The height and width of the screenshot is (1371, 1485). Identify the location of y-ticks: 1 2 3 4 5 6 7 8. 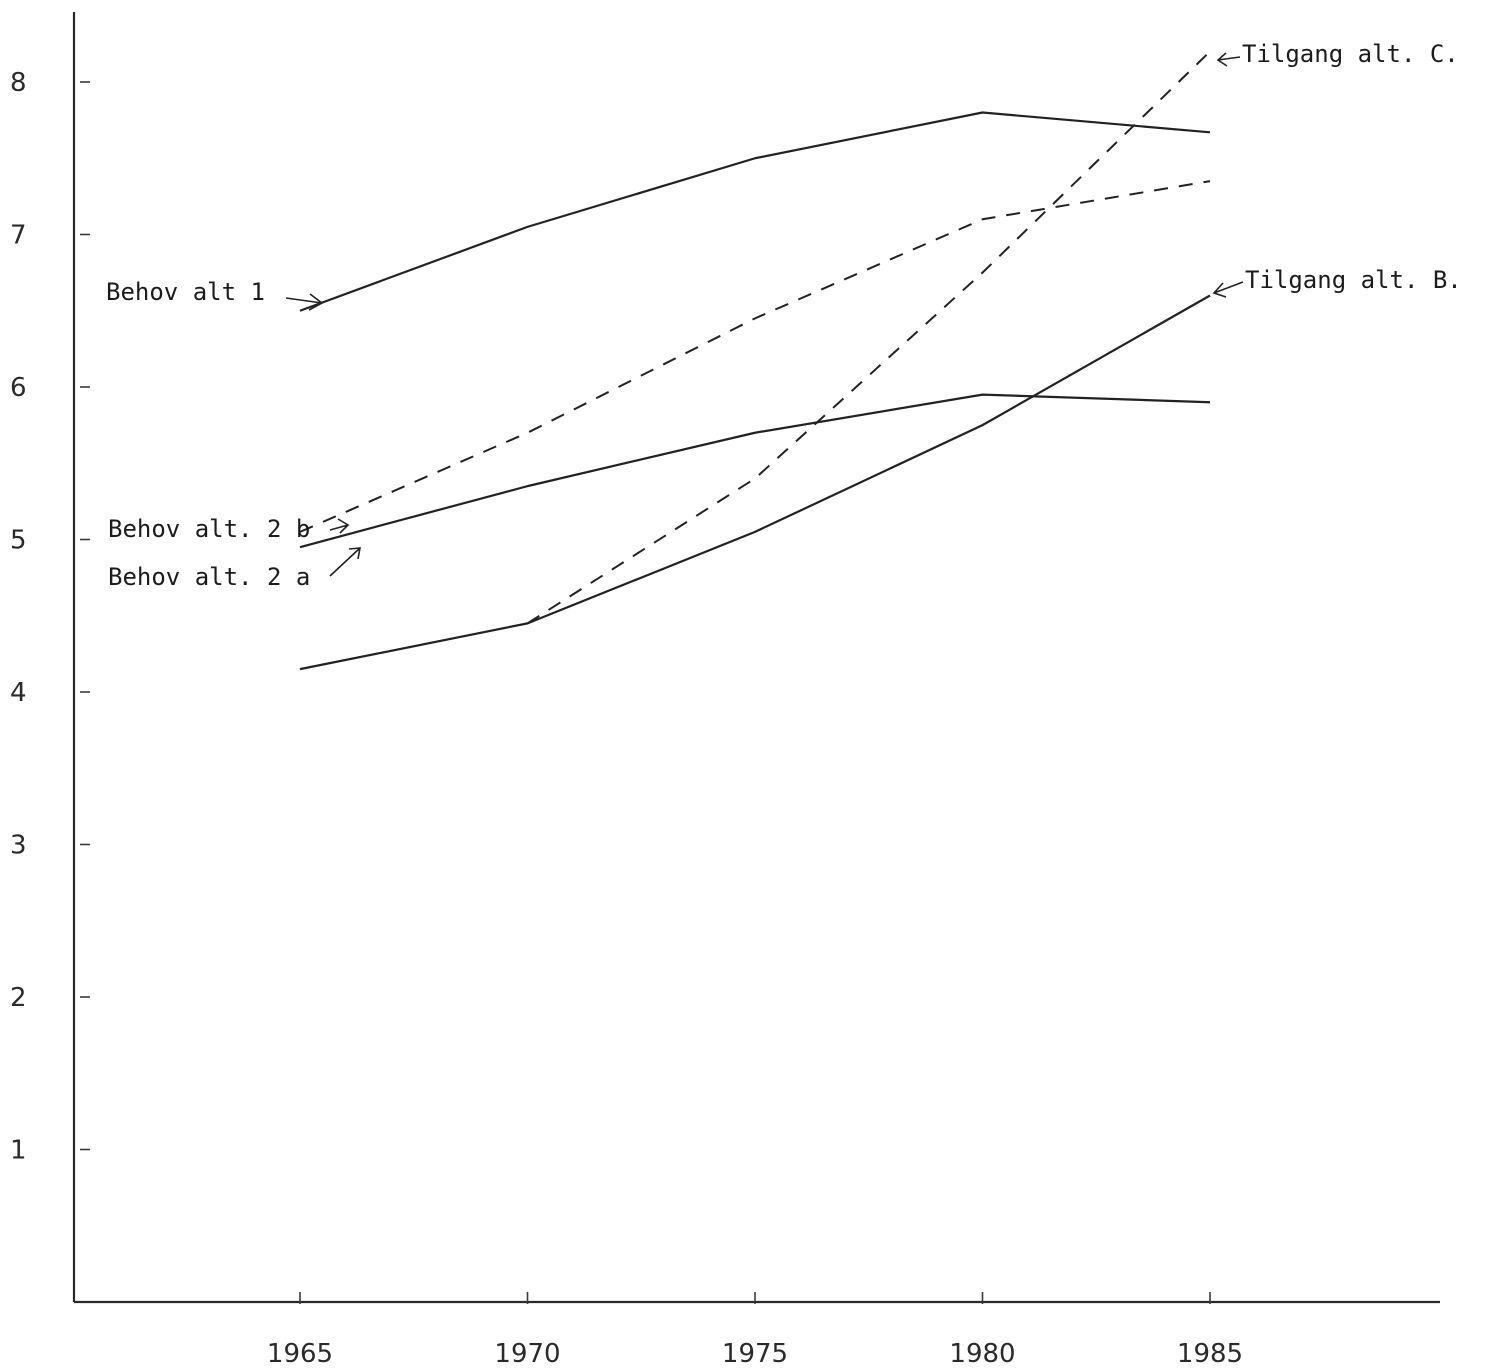
(50, 617).